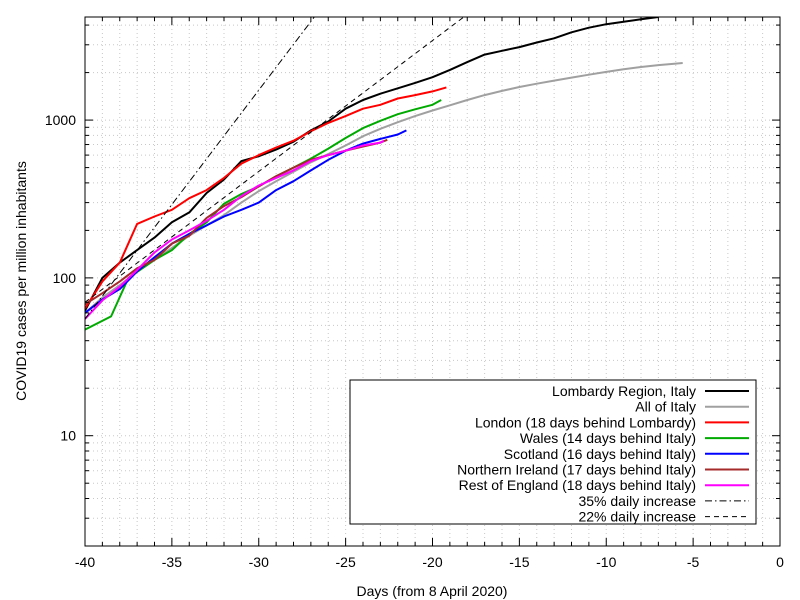 The image size is (800, 600). Describe the element at coordinates (60, 120) in the screenshot. I see `y-tick-label: 1000` at that location.